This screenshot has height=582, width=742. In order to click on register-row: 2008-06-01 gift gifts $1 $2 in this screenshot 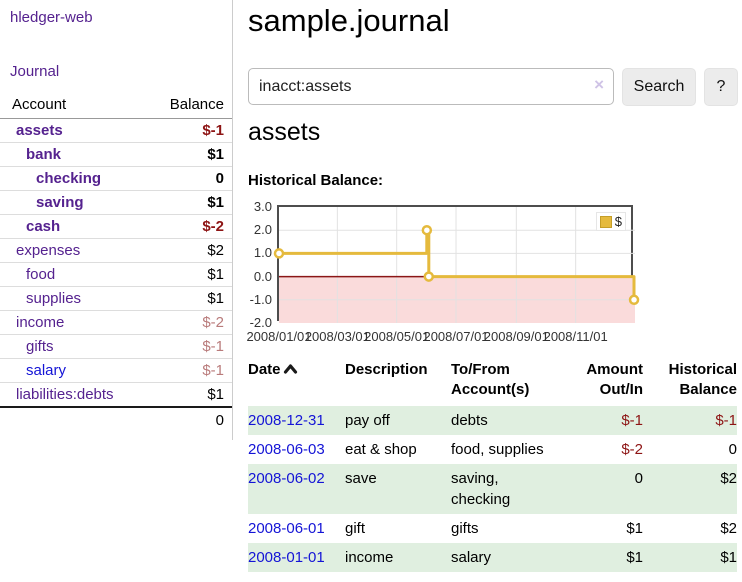, I will do `click(492, 528)`.